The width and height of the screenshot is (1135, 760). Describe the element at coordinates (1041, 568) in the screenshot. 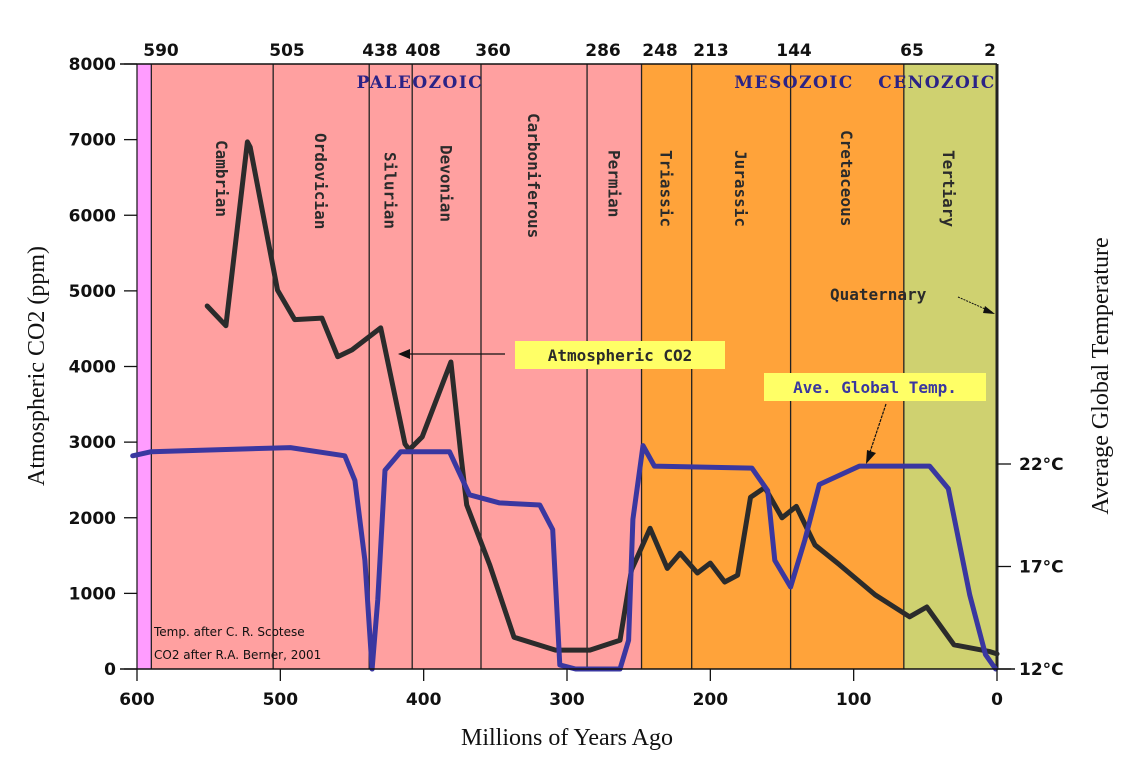

I see `y2-tick-label: 17°C` at that location.